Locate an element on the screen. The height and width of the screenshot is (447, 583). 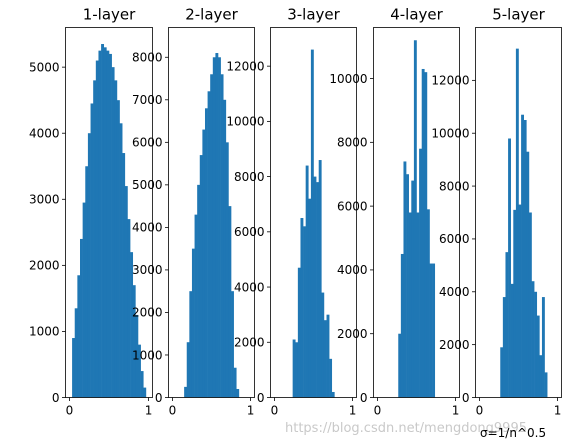
subplot-title: 5-layer is located at coordinates (518, 15).